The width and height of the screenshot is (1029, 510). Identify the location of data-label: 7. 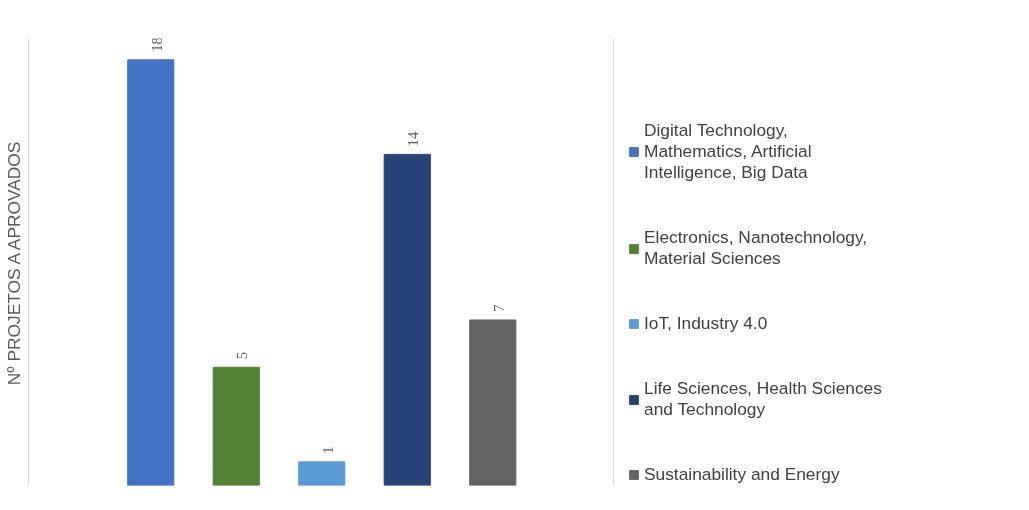
(498, 308).